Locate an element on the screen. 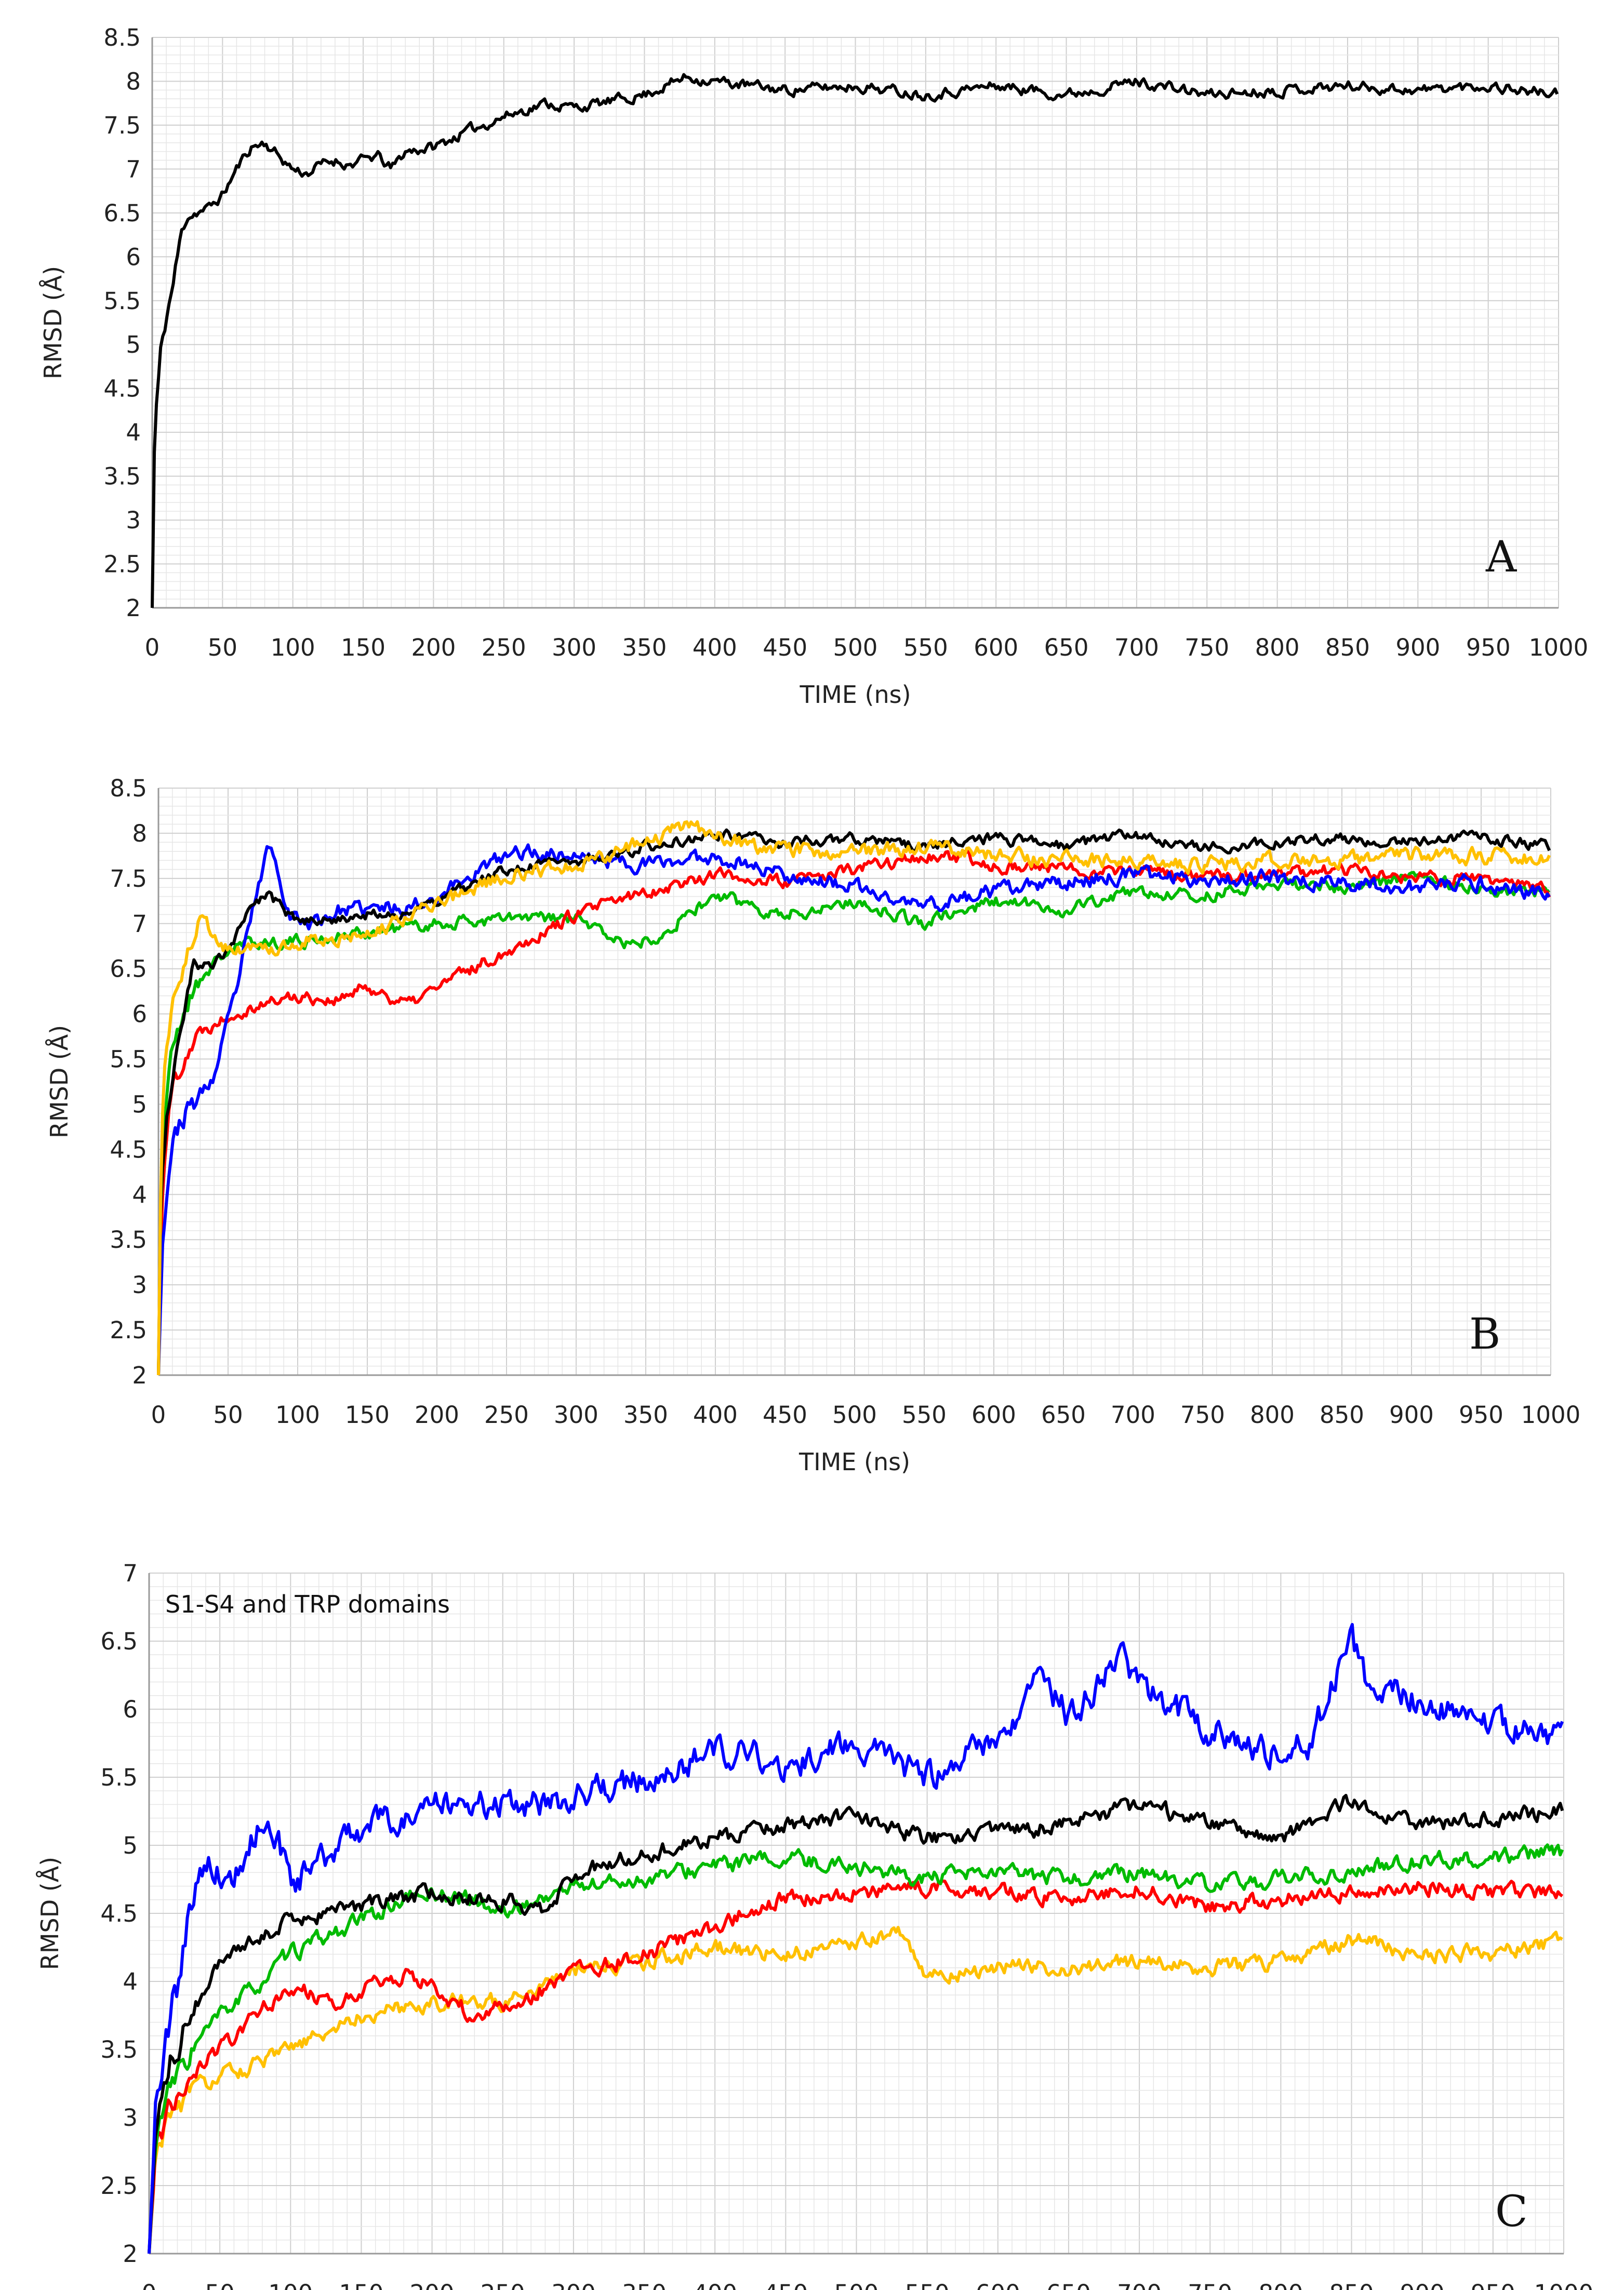 Image resolution: width=1624 pixels, height=2290 pixels. y-tick-label: 2 is located at coordinates (133, 608).